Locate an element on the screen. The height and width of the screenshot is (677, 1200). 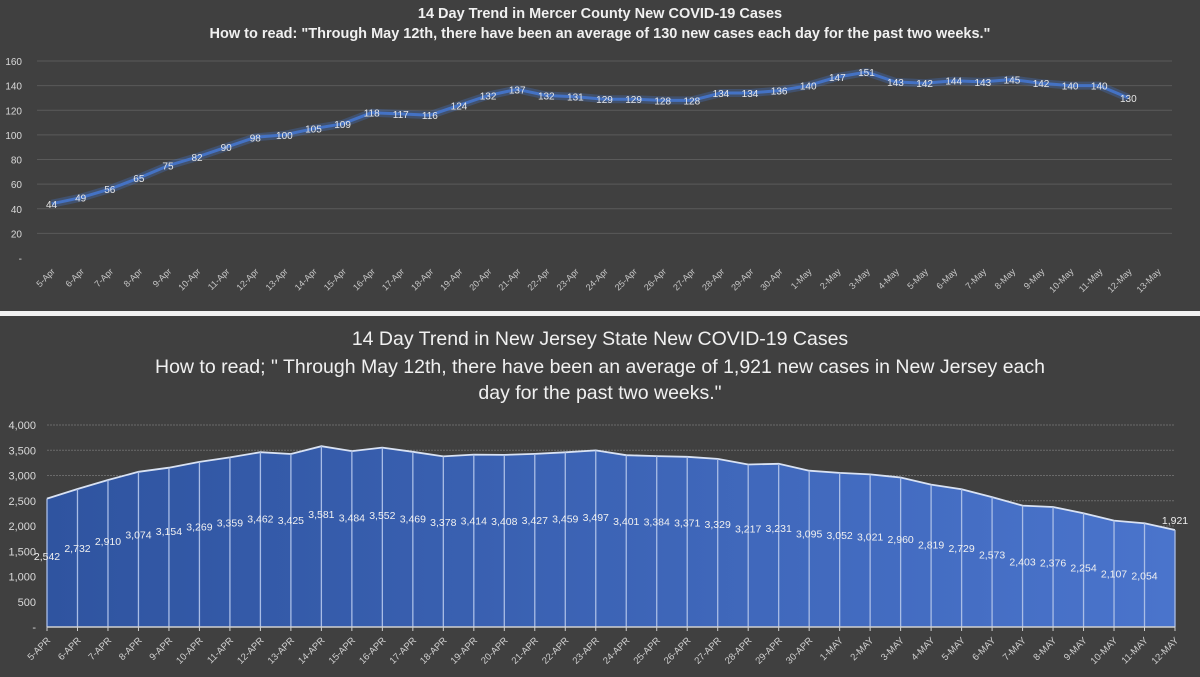
data-label: 3,154 is located at coordinates (169, 532).